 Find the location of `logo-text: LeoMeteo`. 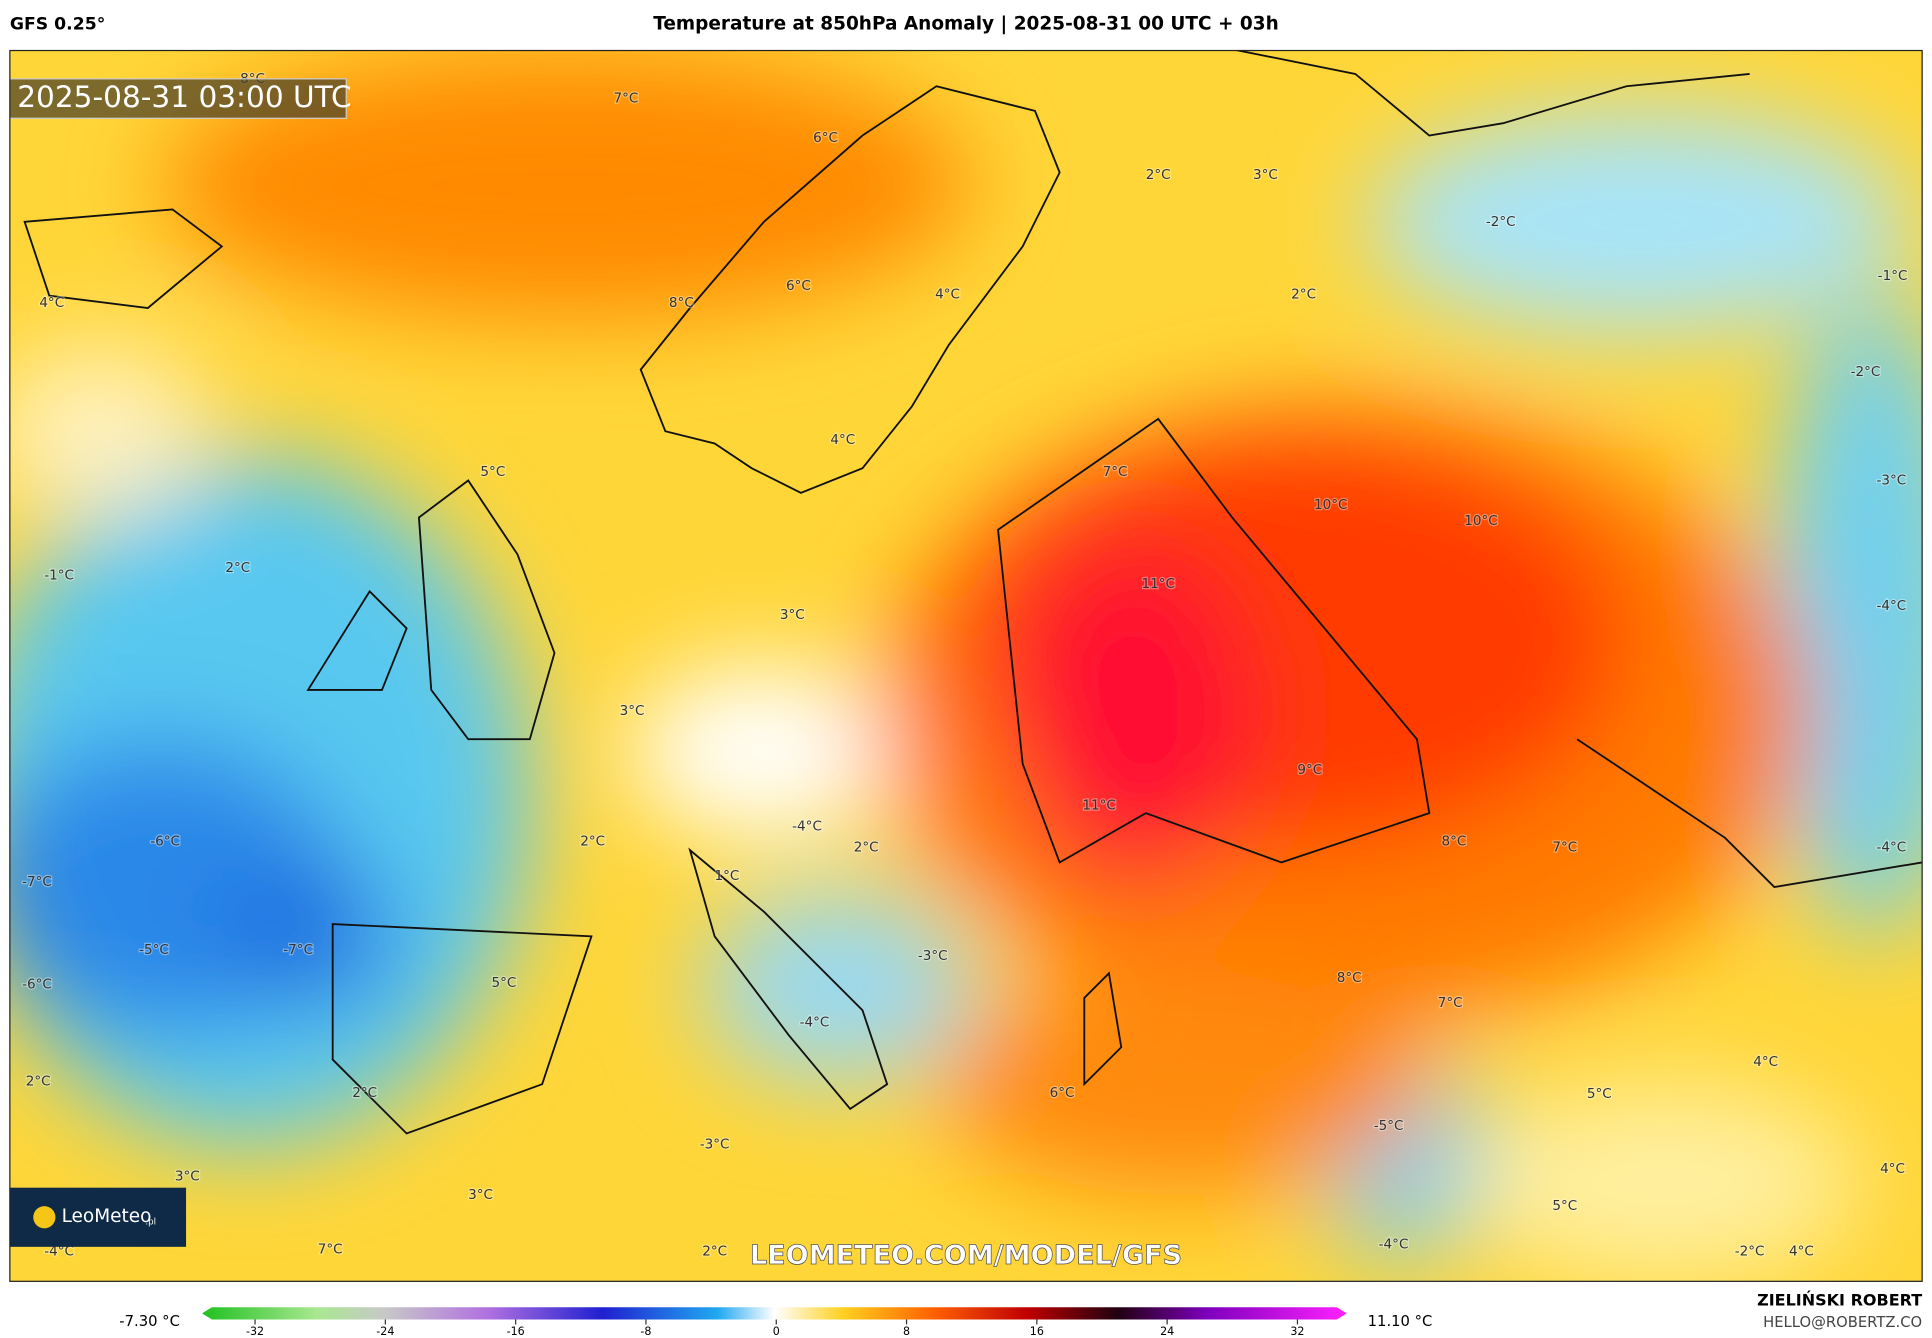

logo-text: LeoMeteo is located at coordinates (107, 1216).